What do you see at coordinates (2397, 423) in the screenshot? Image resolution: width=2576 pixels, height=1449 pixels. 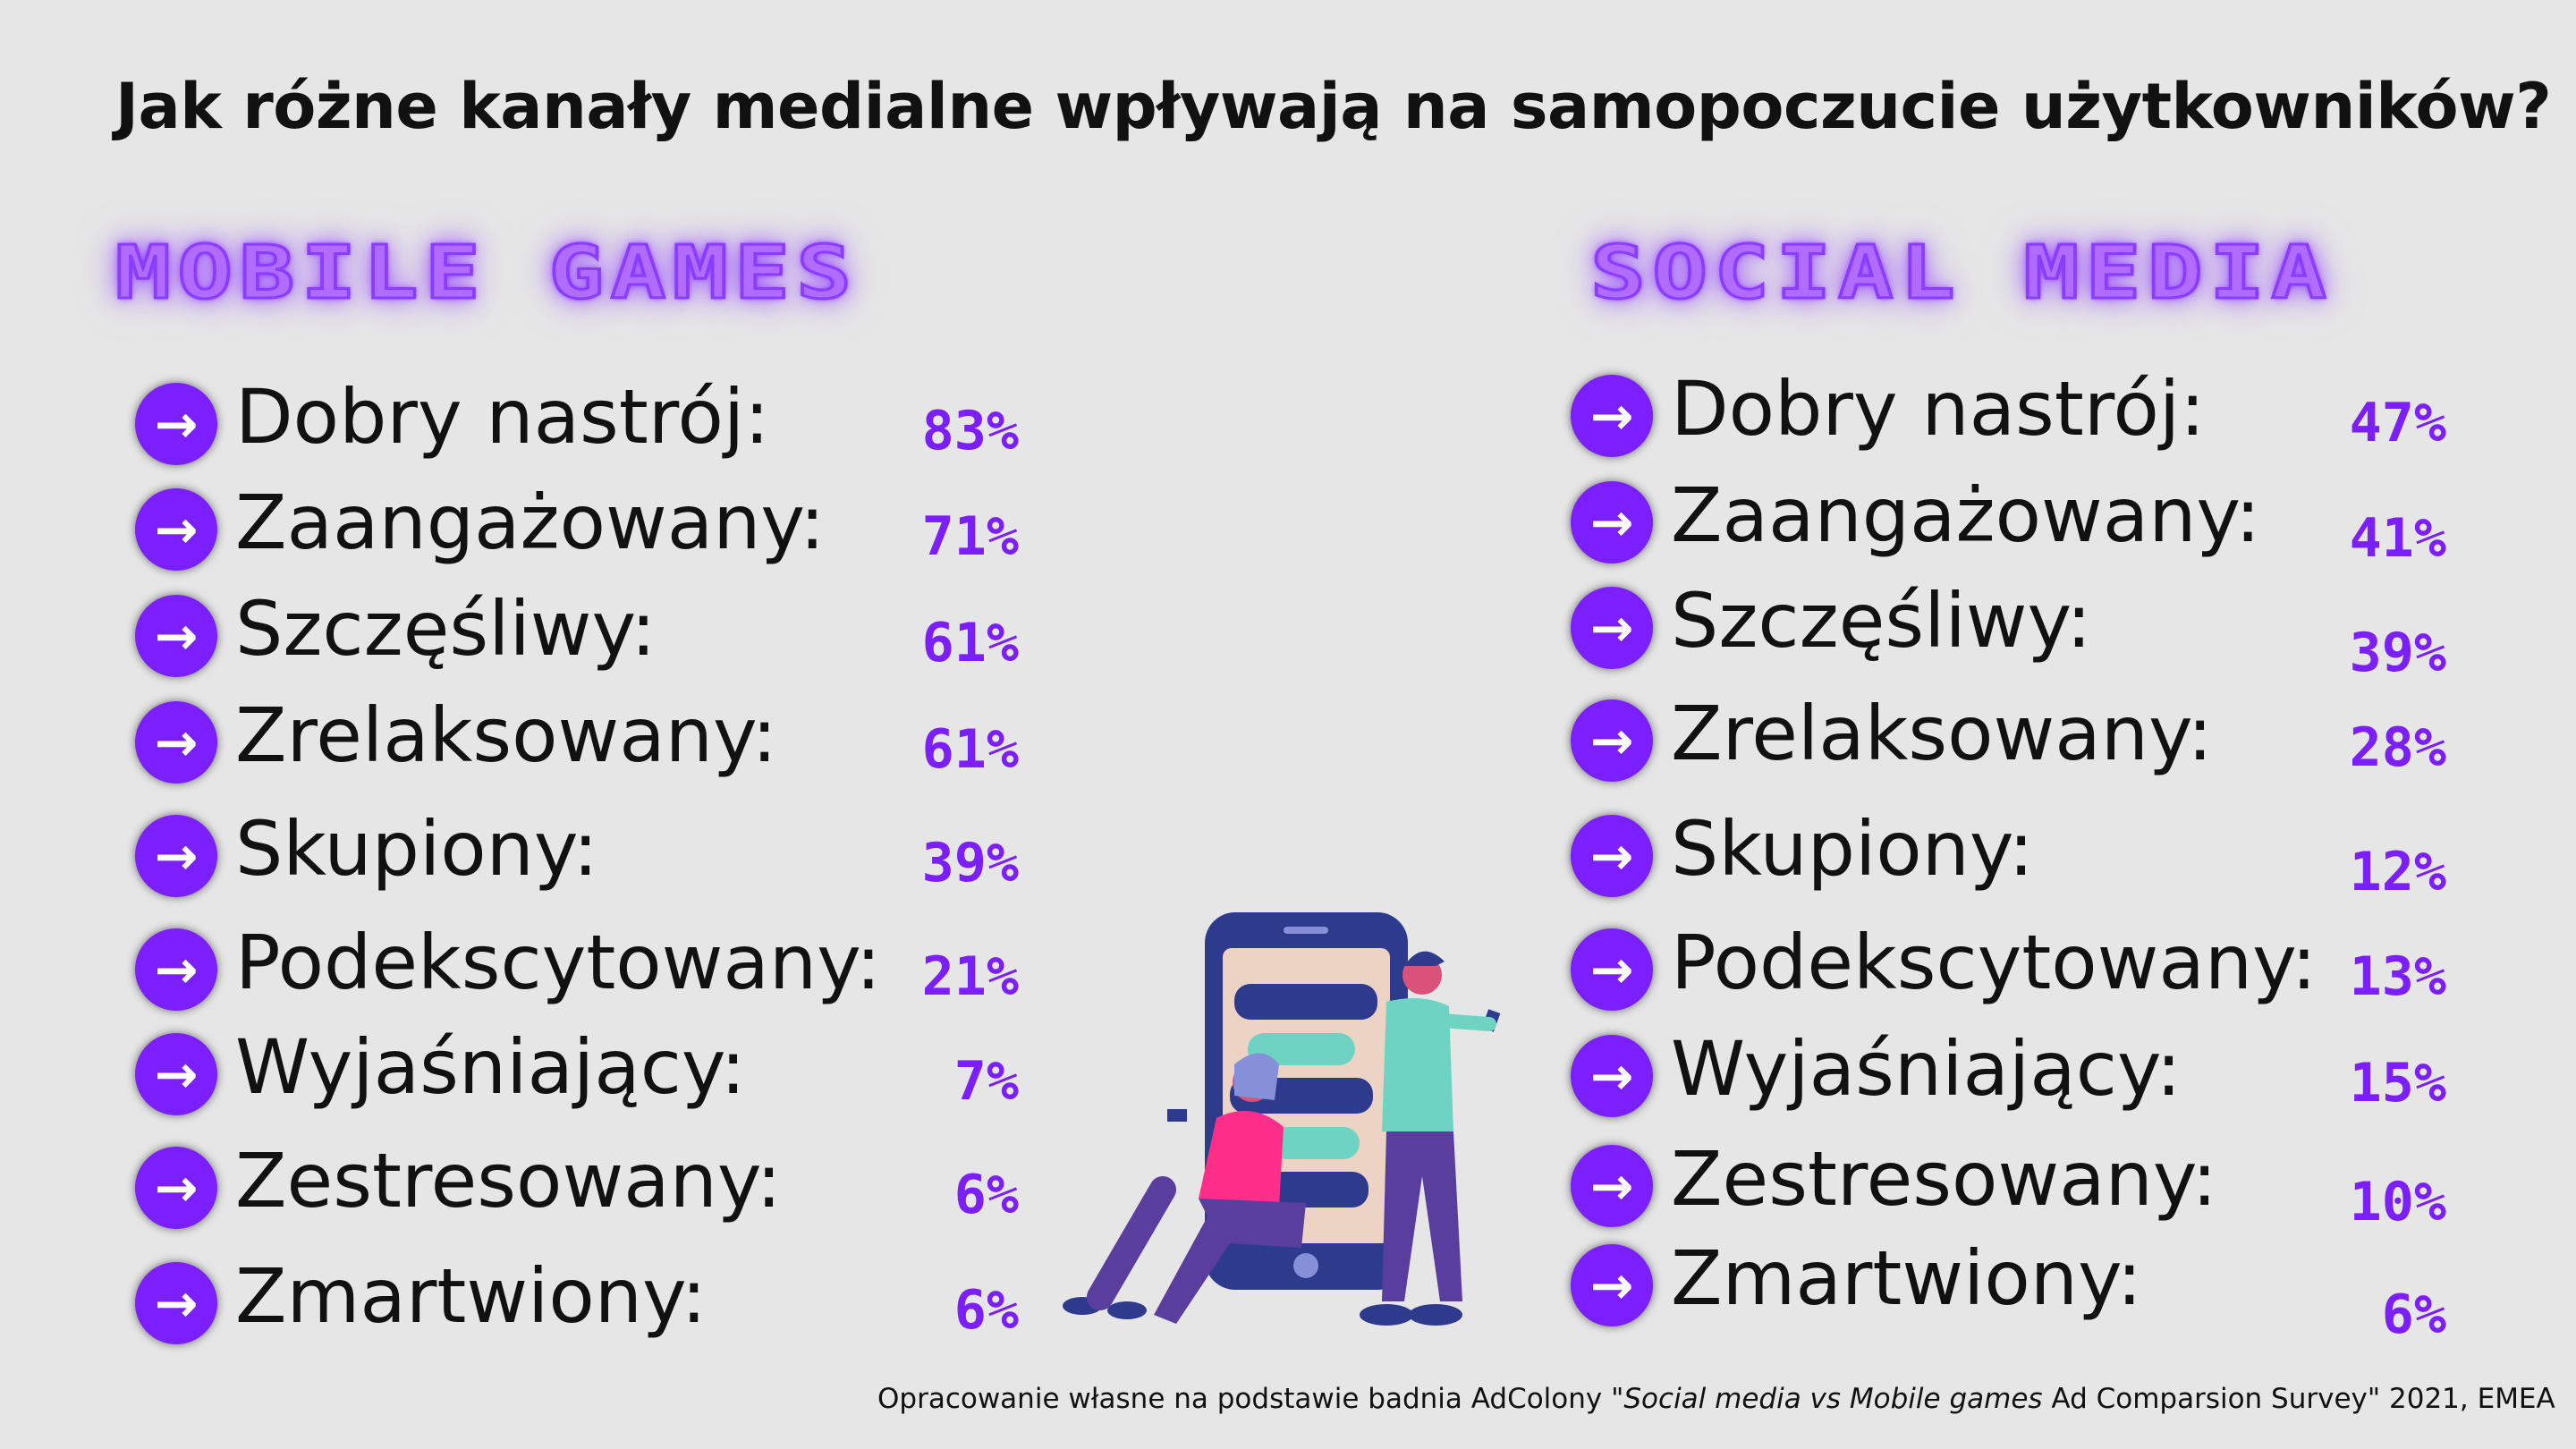 I see `percentage-value: 47%` at bounding box center [2397, 423].